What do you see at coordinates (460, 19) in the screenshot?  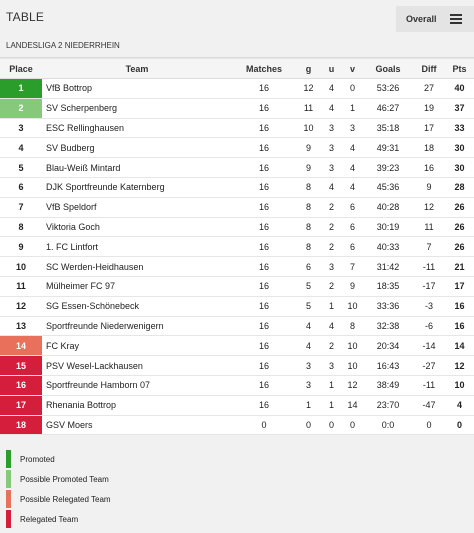 I see `hamburger-menu-icon` at bounding box center [460, 19].